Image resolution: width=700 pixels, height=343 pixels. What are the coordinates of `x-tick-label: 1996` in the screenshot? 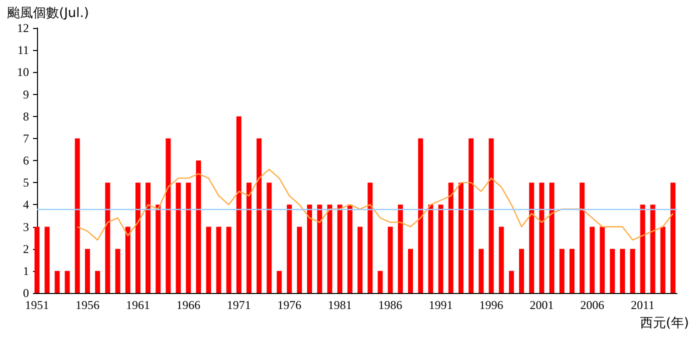 It's located at (491, 305).